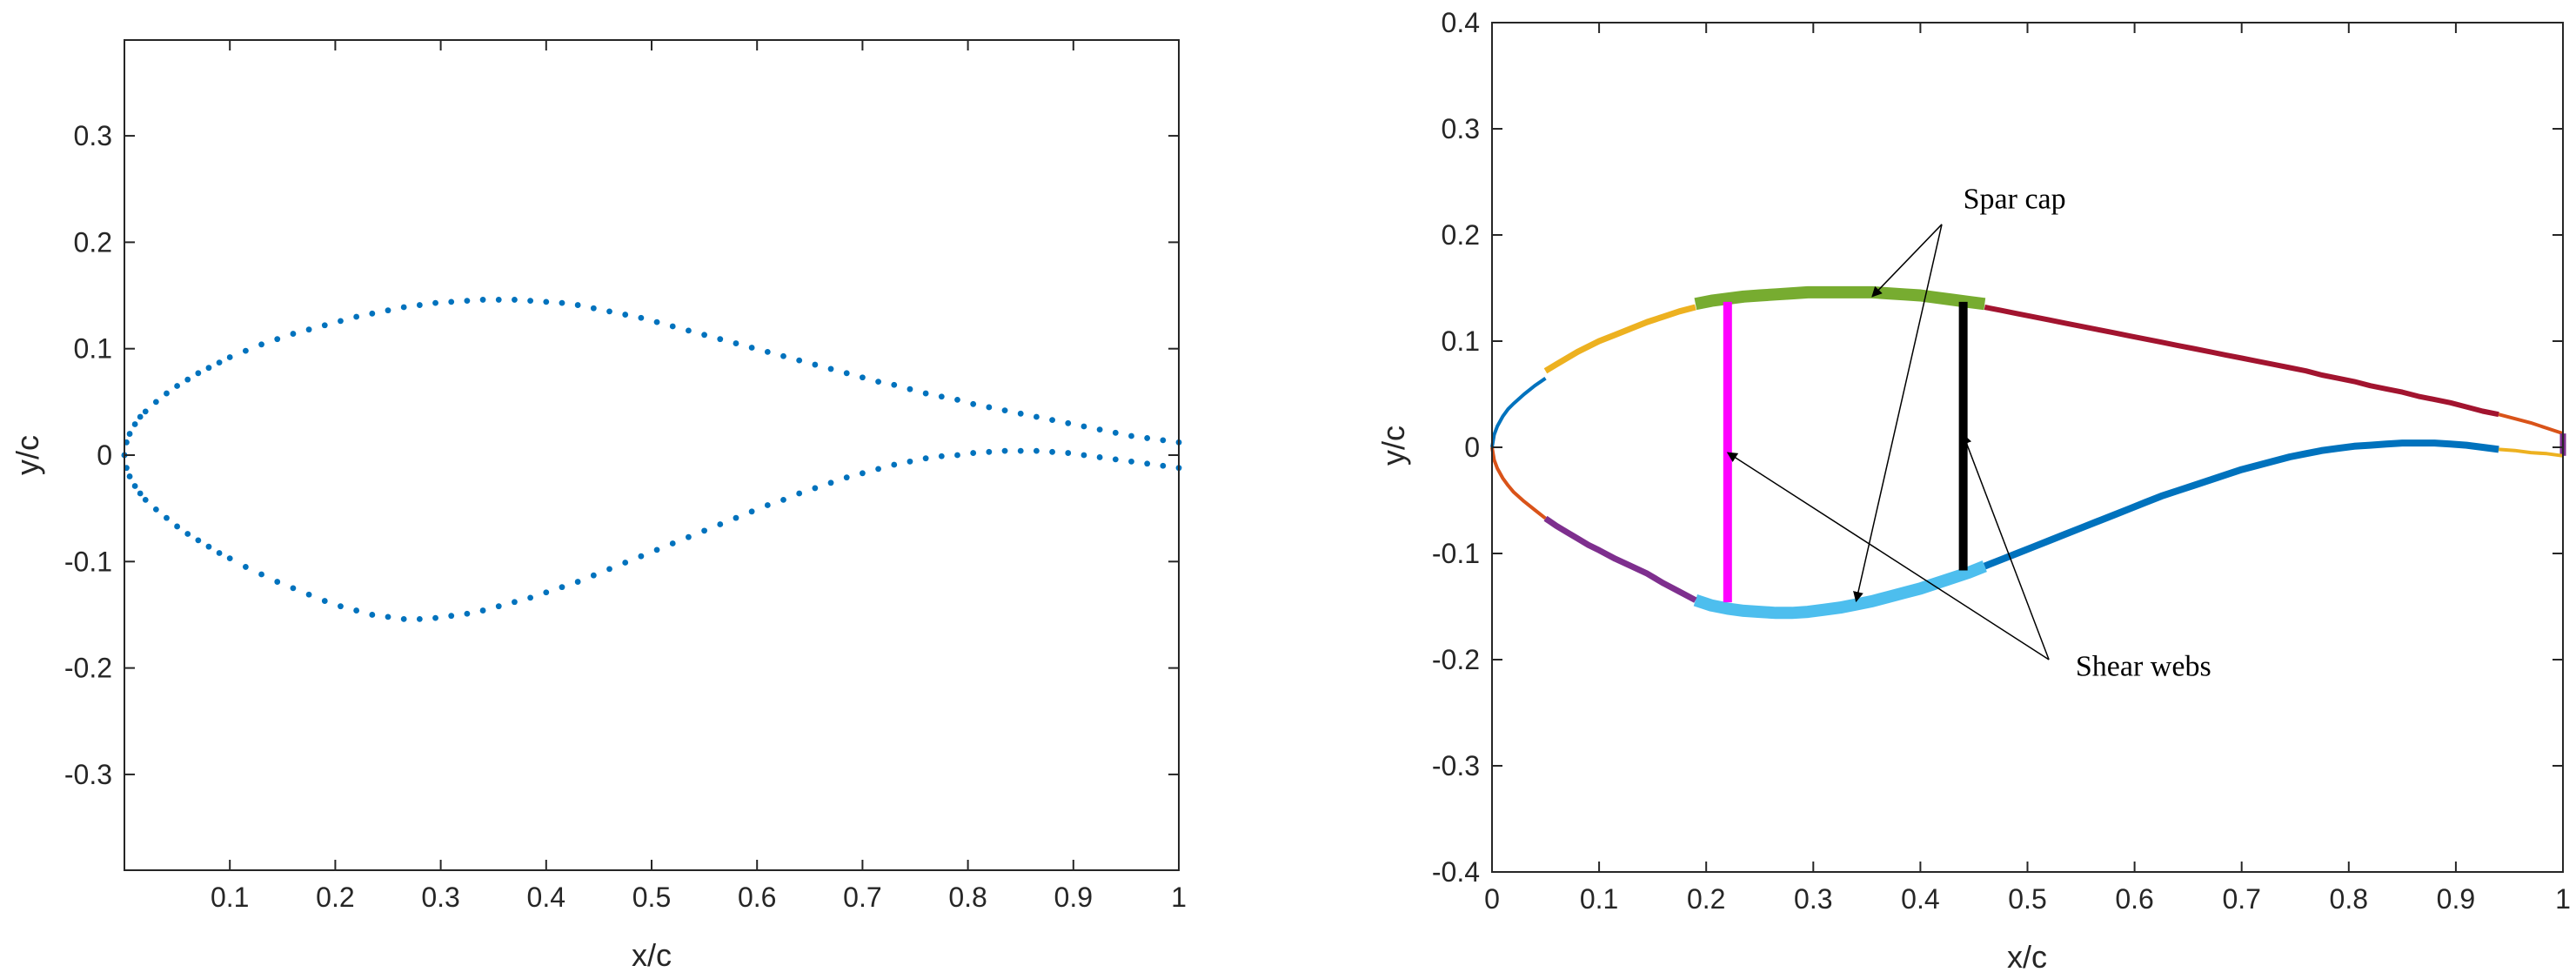 This screenshot has width=2576, height=979. Describe the element at coordinates (968, 897) in the screenshot. I see `left-x-tick-label: 0.8` at that location.